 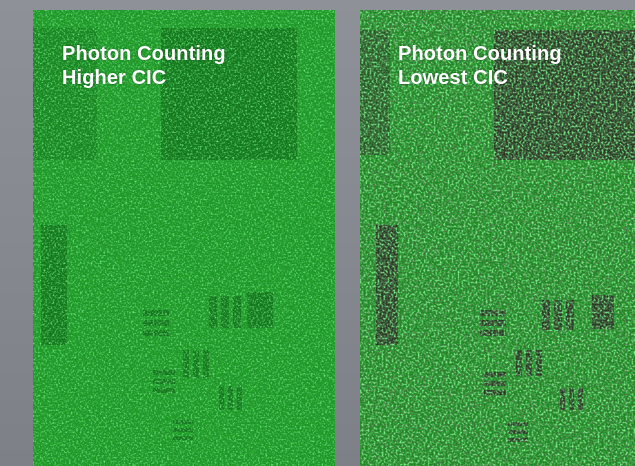 I want to click on caption-line-cic: Lowest CIC, so click(x=453, y=78).